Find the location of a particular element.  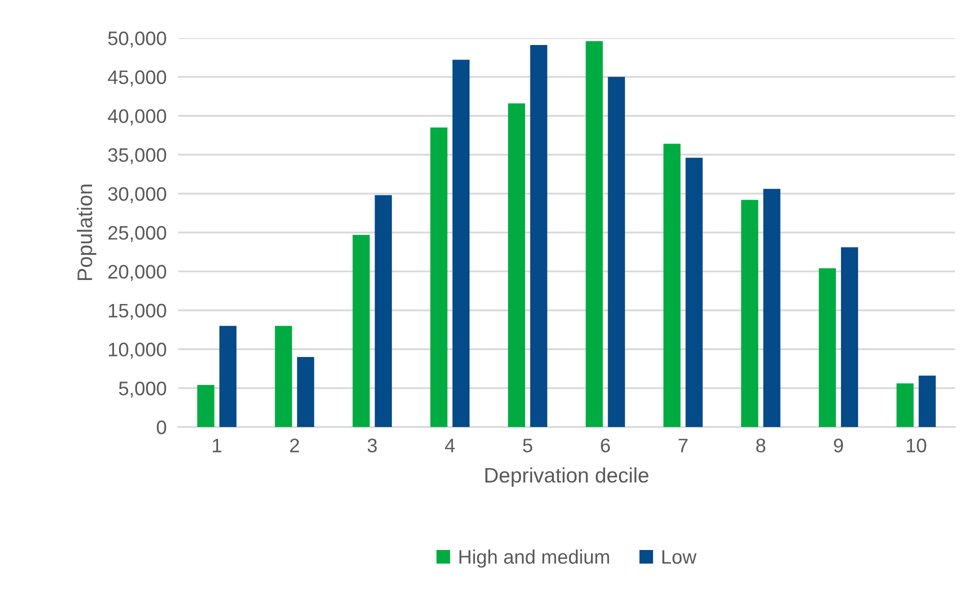

y-tick-label: 30,000 is located at coordinates (137, 195).